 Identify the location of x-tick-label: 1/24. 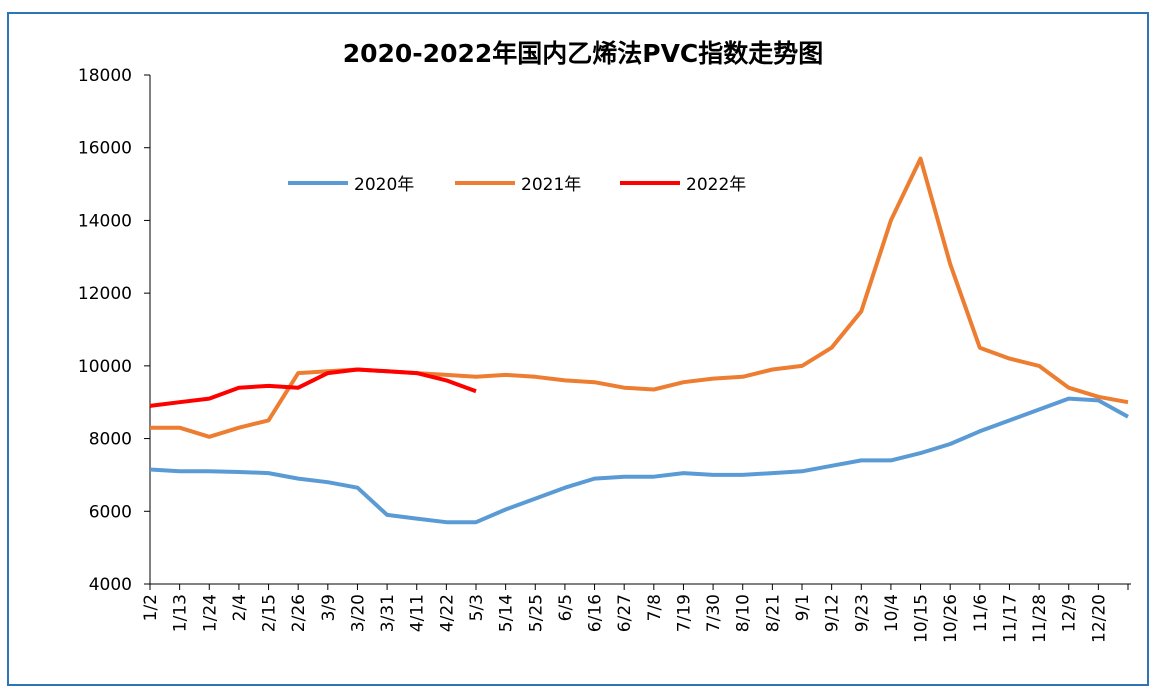
(210, 613).